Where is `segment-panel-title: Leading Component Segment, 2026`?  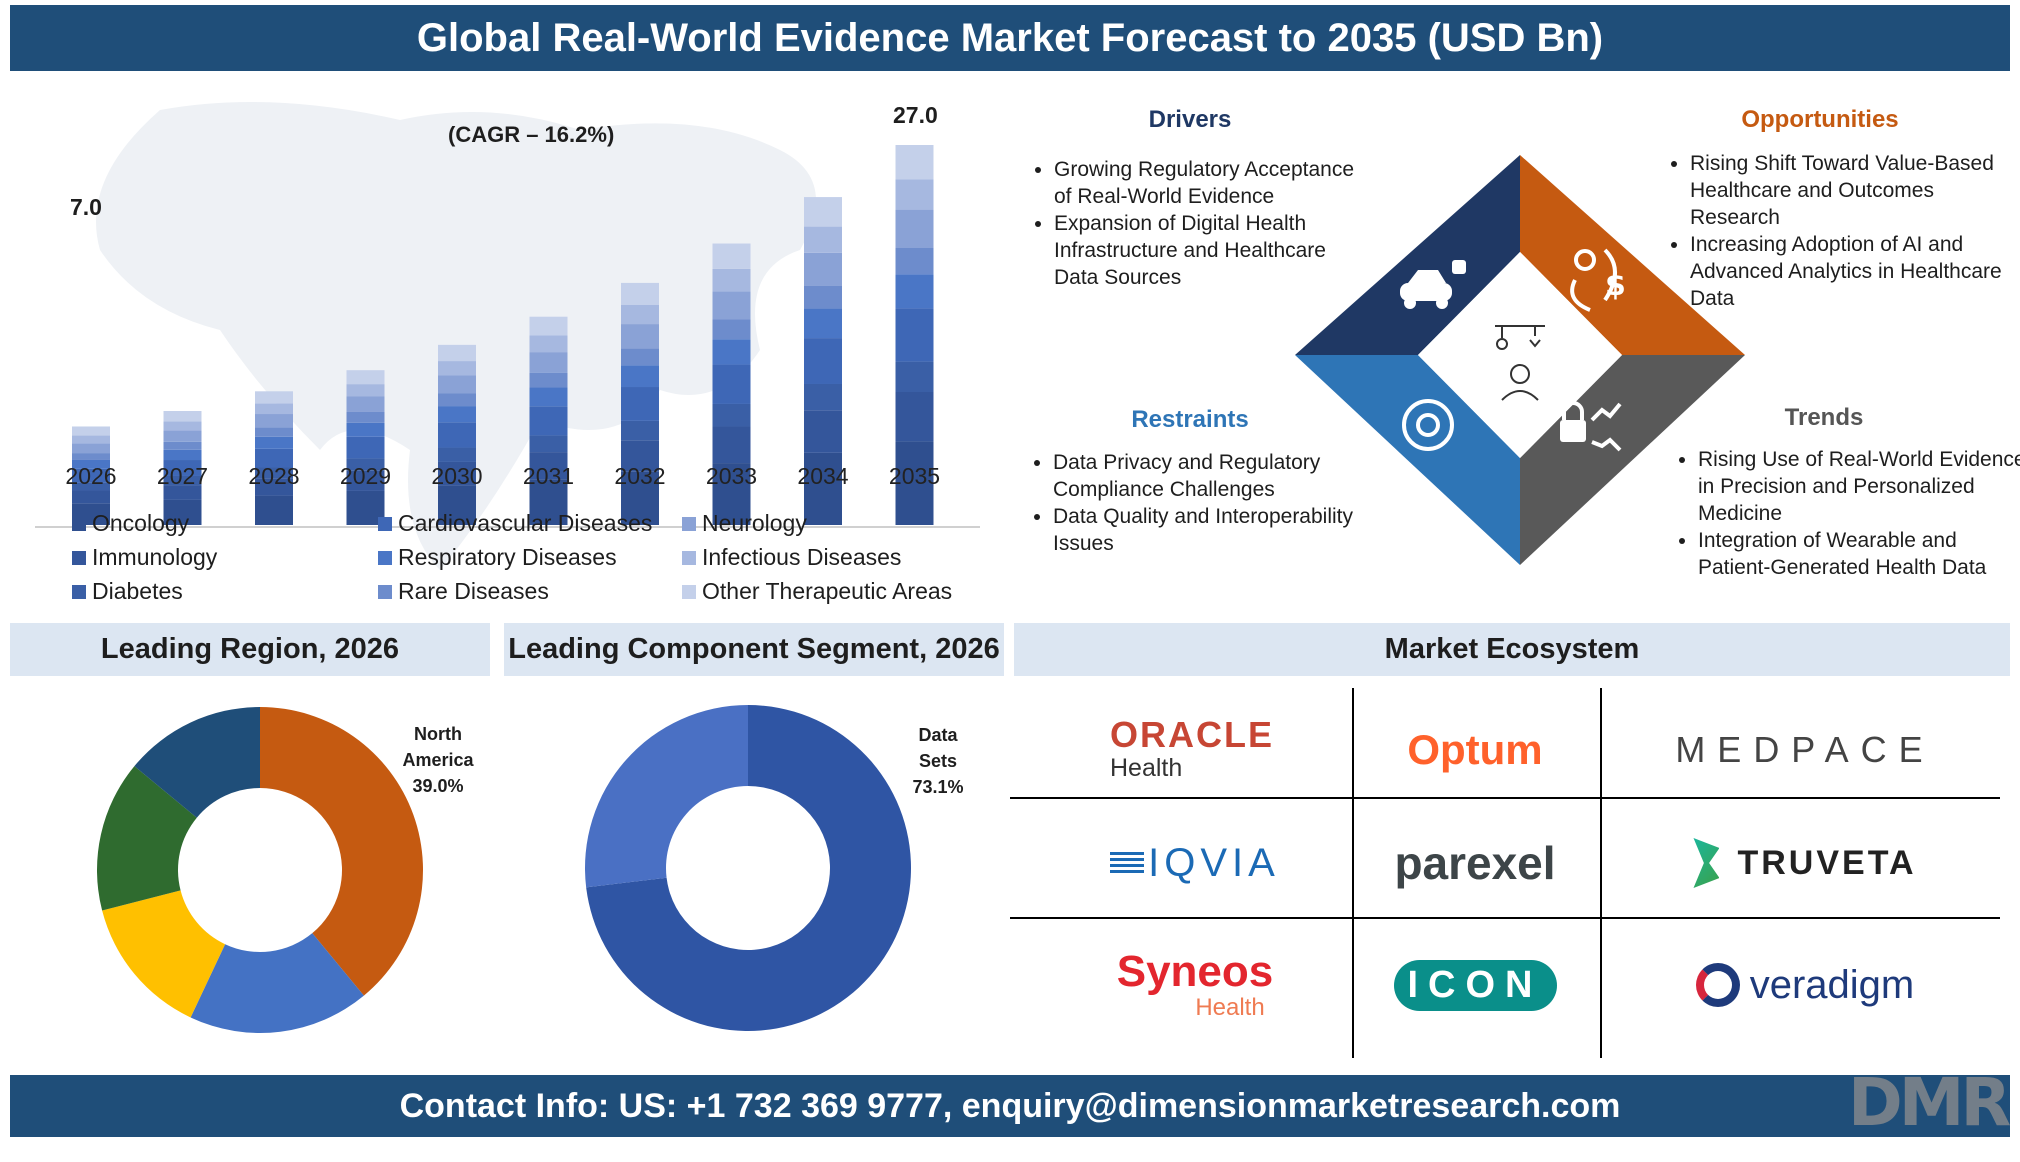 segment-panel-title: Leading Component Segment, 2026 is located at coordinates (754, 649).